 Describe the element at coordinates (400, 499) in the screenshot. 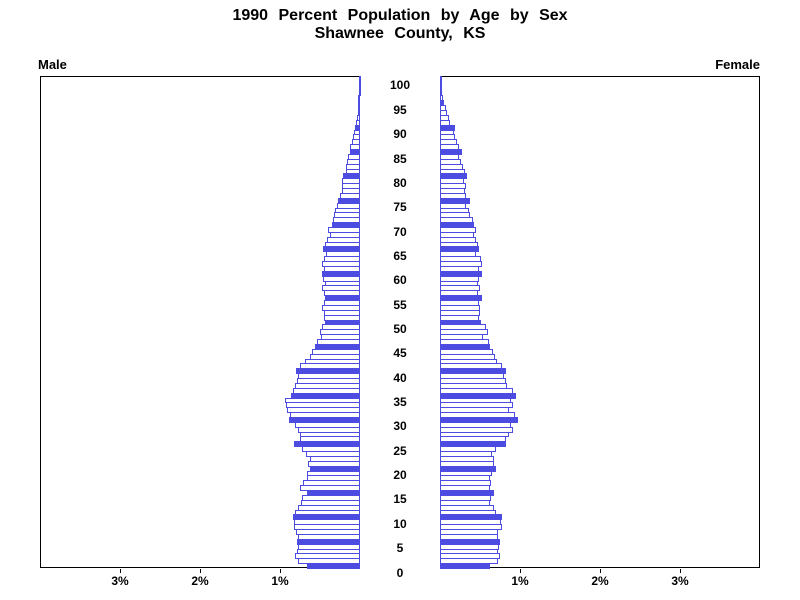

I see `age-tick-label-15: 15` at that location.